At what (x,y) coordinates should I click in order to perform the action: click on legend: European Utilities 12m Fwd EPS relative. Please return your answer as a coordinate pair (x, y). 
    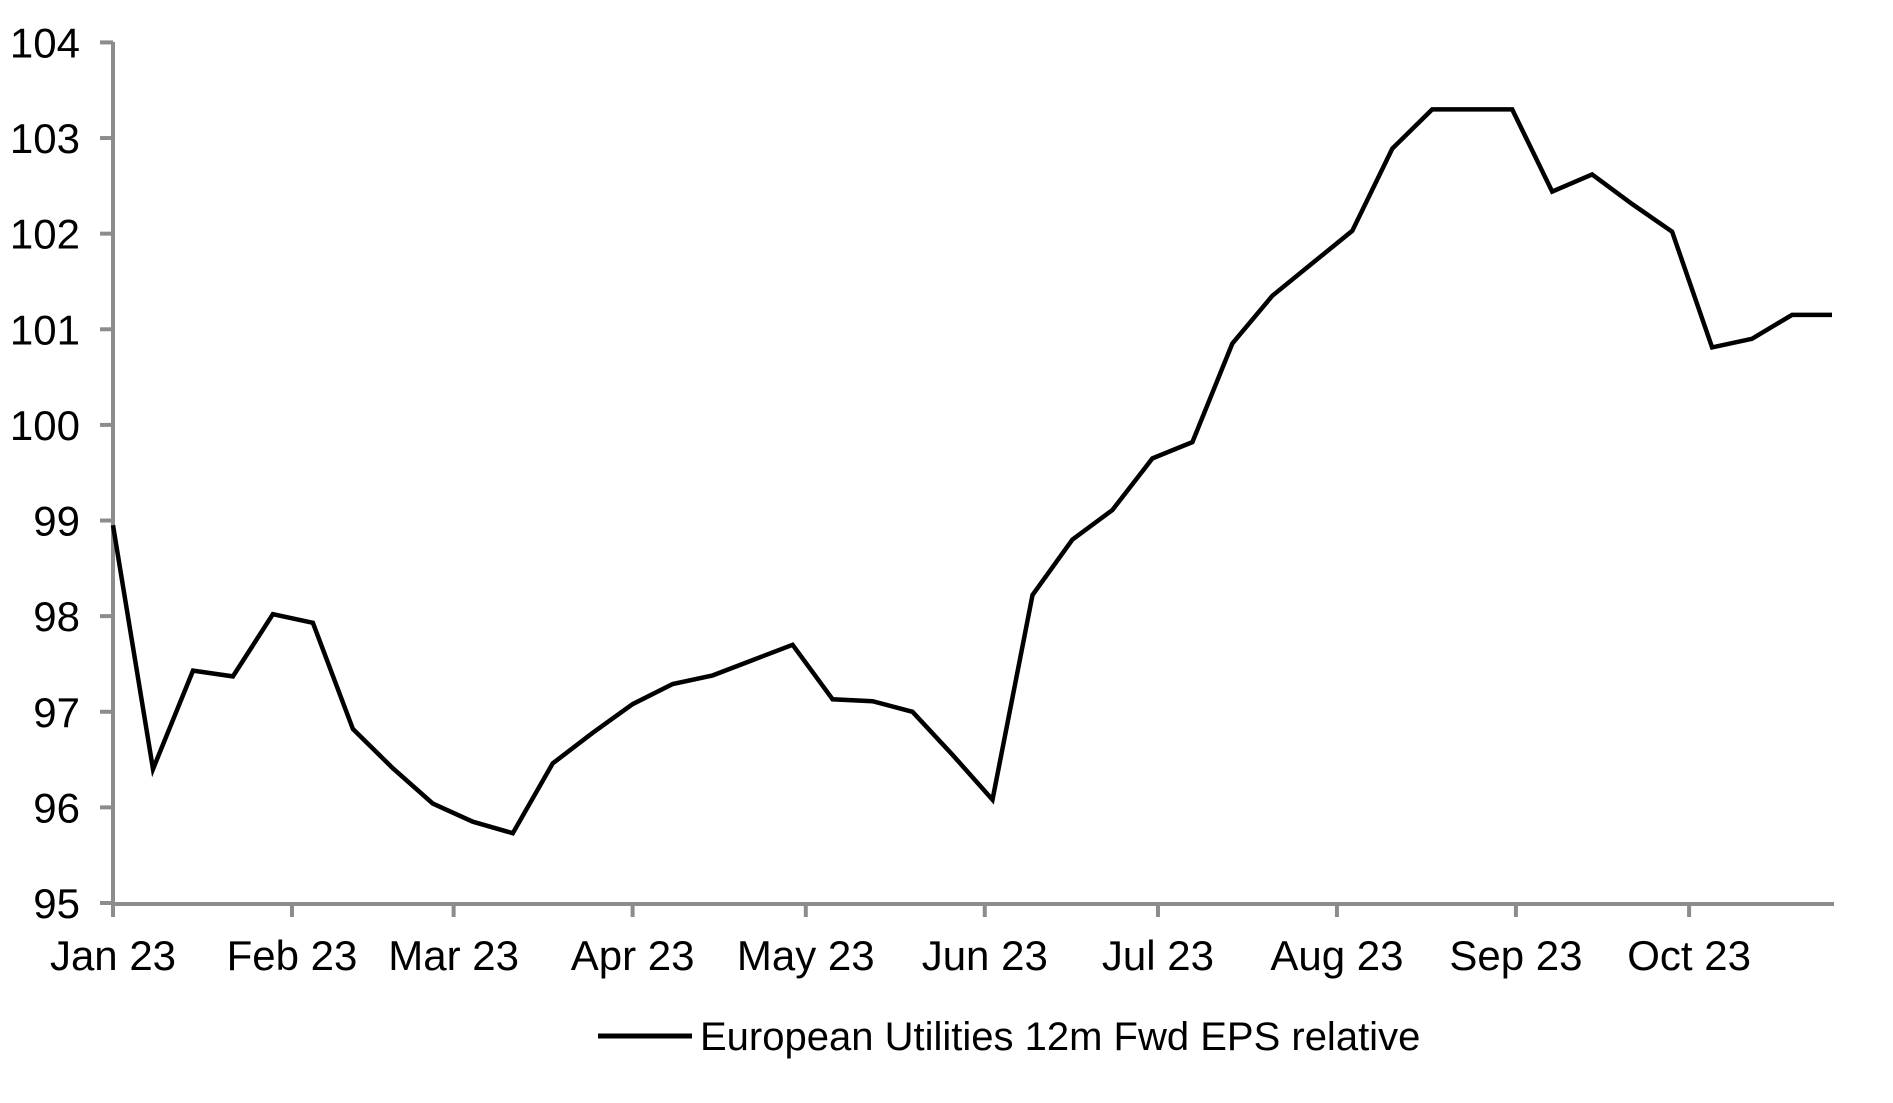
    Looking at the image, I should click on (1009, 1037).